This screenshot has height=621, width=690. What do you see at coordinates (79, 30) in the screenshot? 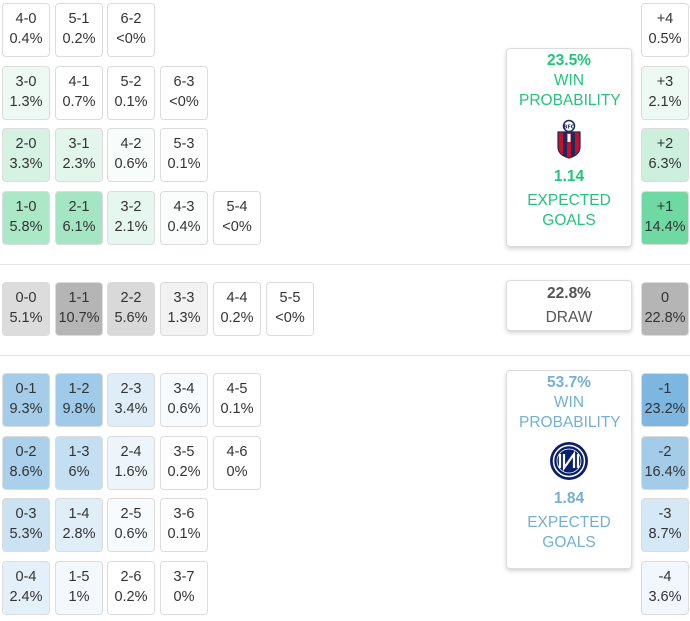
I see `home-win-scoreline-cell: 5-1 0.2%` at bounding box center [79, 30].